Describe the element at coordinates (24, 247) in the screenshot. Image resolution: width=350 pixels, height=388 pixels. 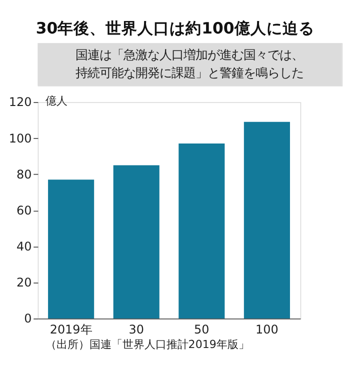
I see `y-tick-label: 40` at that location.